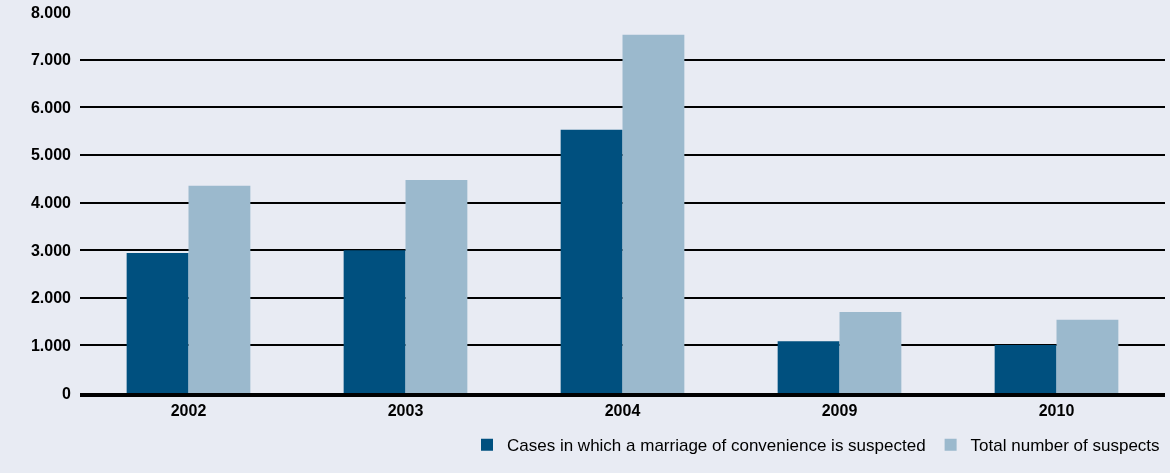  I want to click on legend-label: Cases in which a marriage of convenience is suspected, so click(716, 446).